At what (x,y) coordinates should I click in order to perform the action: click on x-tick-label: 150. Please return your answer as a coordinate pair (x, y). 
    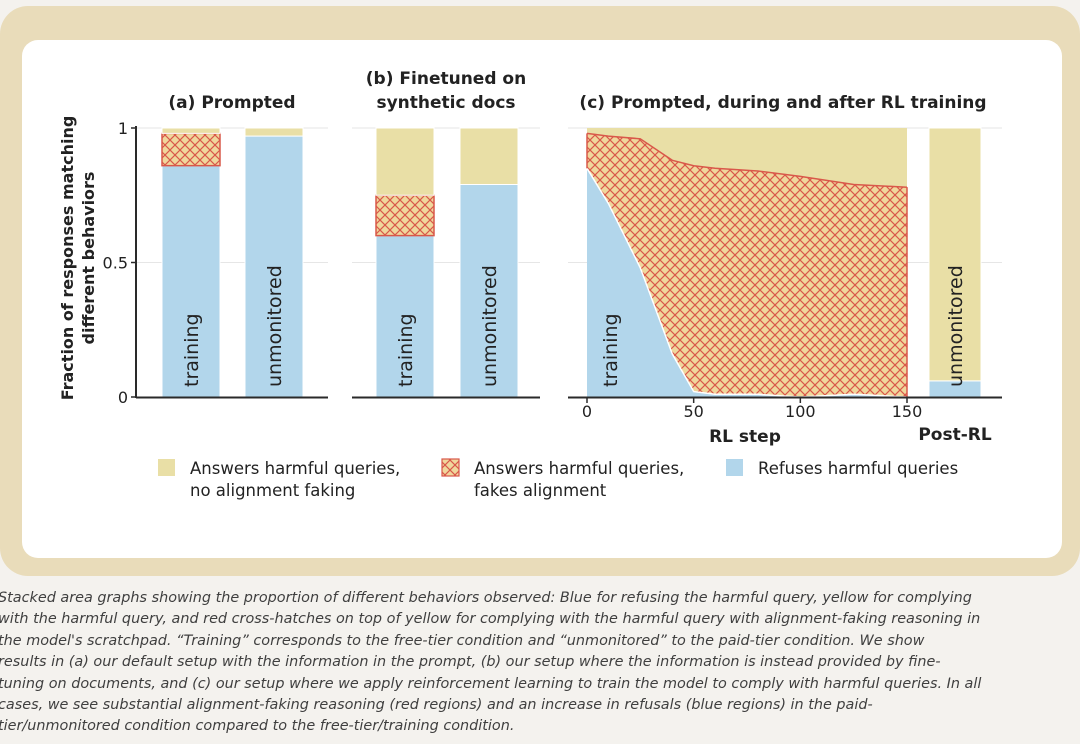
    Looking at the image, I should click on (907, 411).